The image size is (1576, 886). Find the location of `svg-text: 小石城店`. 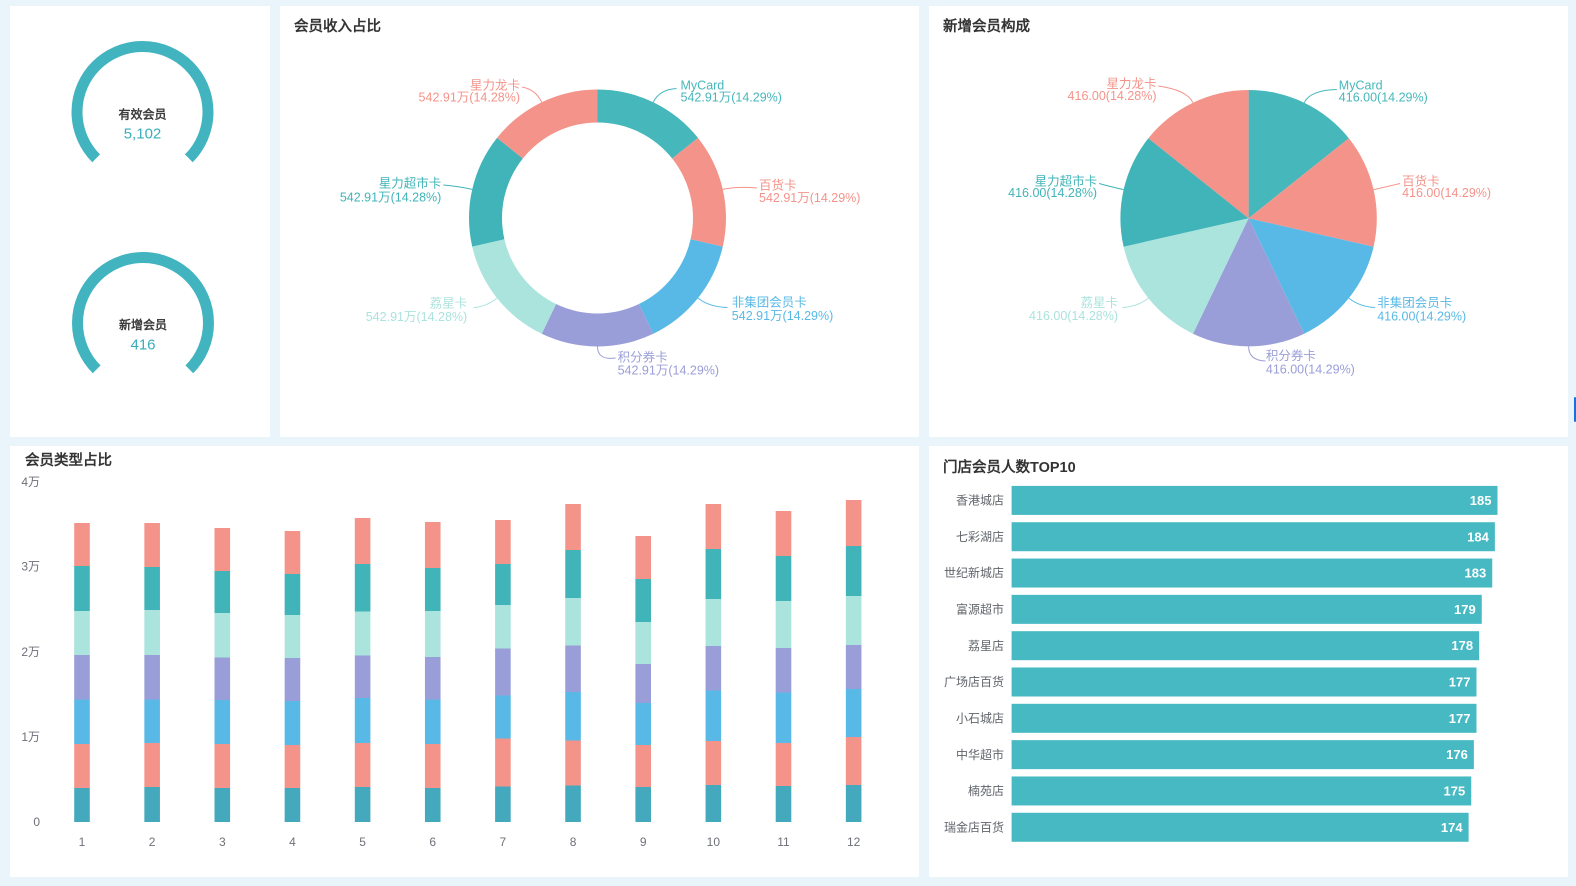

svg-text: 小石城店 is located at coordinates (980, 719).